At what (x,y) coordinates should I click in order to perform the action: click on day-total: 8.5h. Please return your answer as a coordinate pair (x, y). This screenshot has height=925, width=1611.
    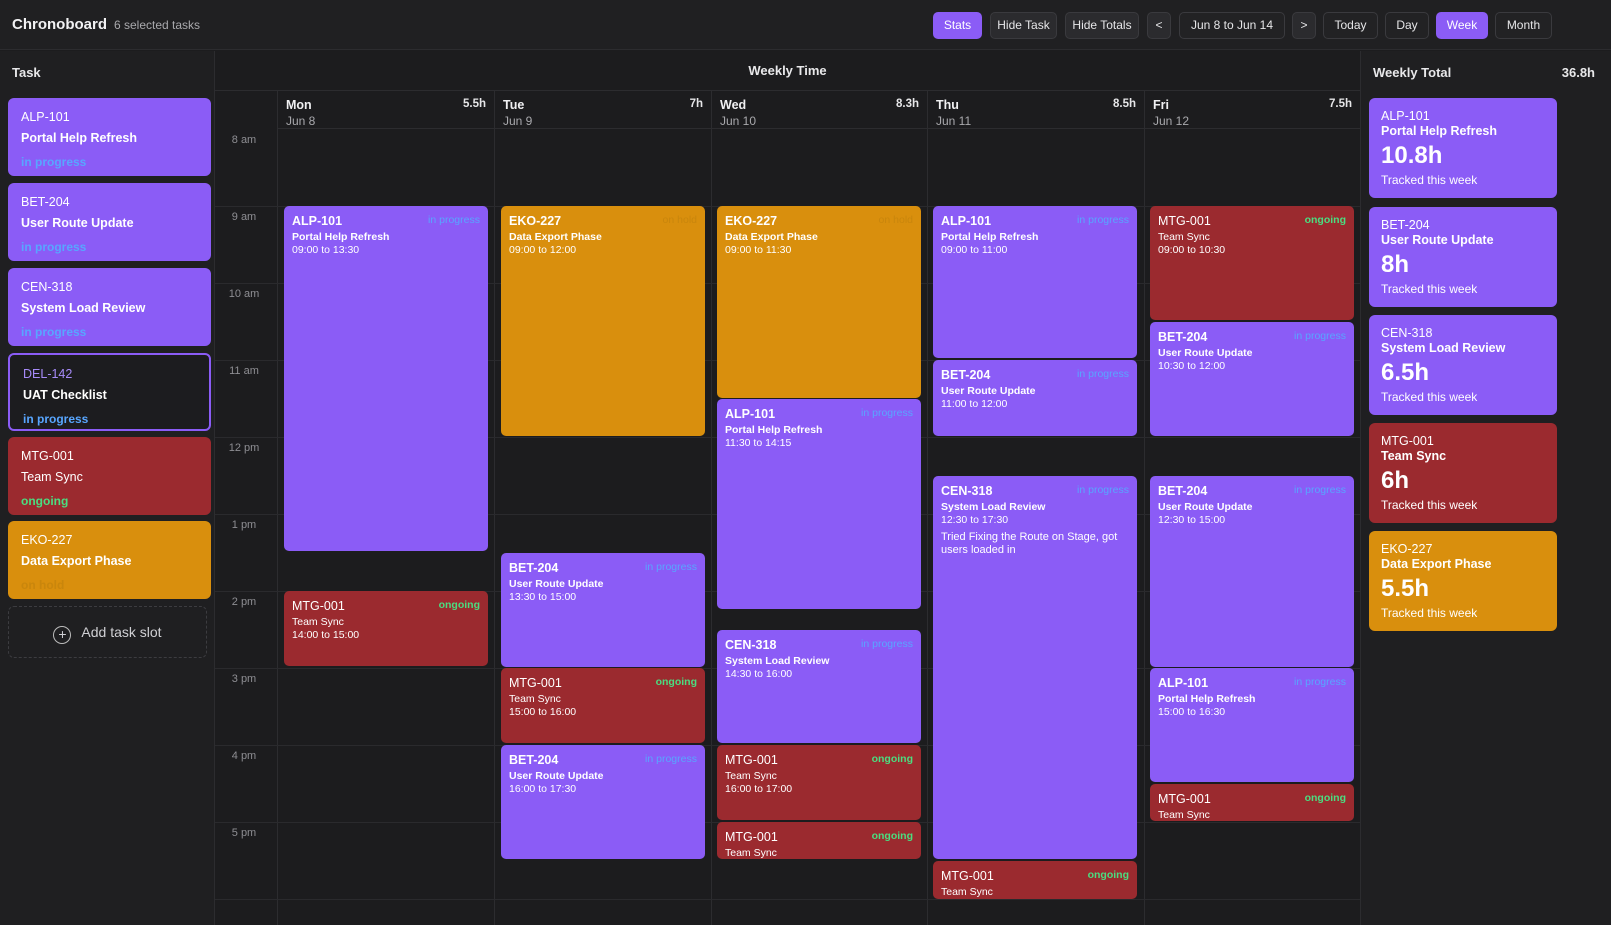
    Looking at the image, I should click on (1124, 104).